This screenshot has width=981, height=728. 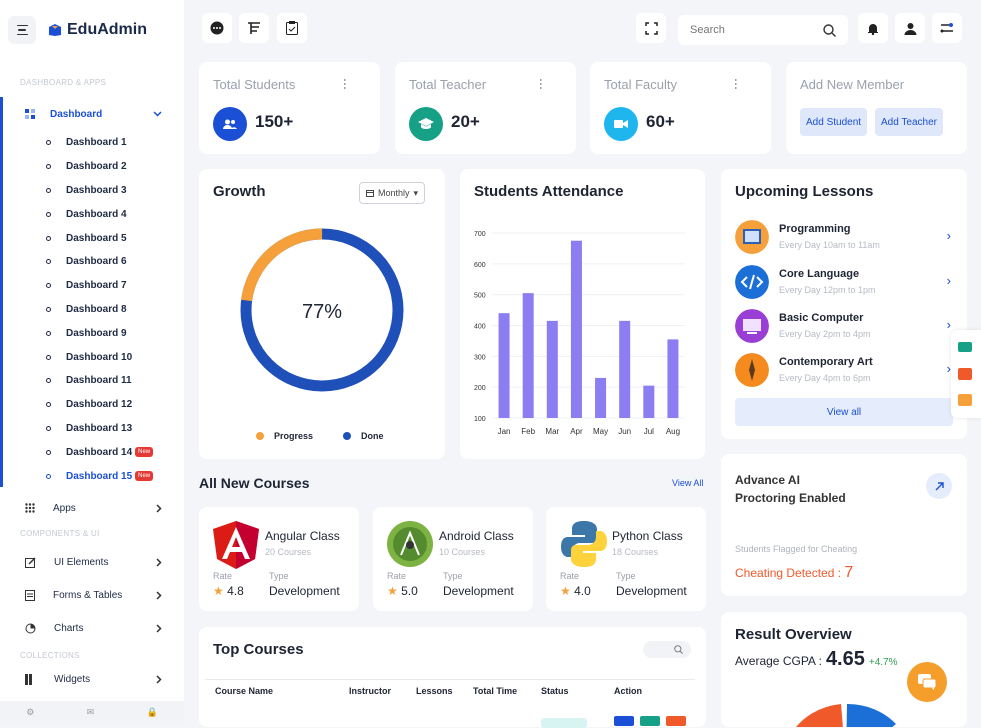 I want to click on chat-bubble-button, so click(x=217, y=28).